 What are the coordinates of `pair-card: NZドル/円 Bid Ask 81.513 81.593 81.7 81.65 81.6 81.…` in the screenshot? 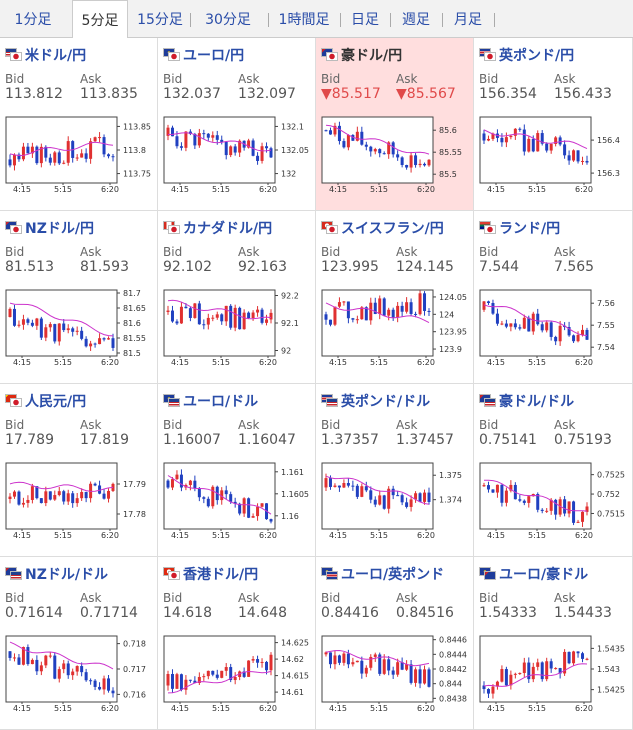 It's located at (79, 297).